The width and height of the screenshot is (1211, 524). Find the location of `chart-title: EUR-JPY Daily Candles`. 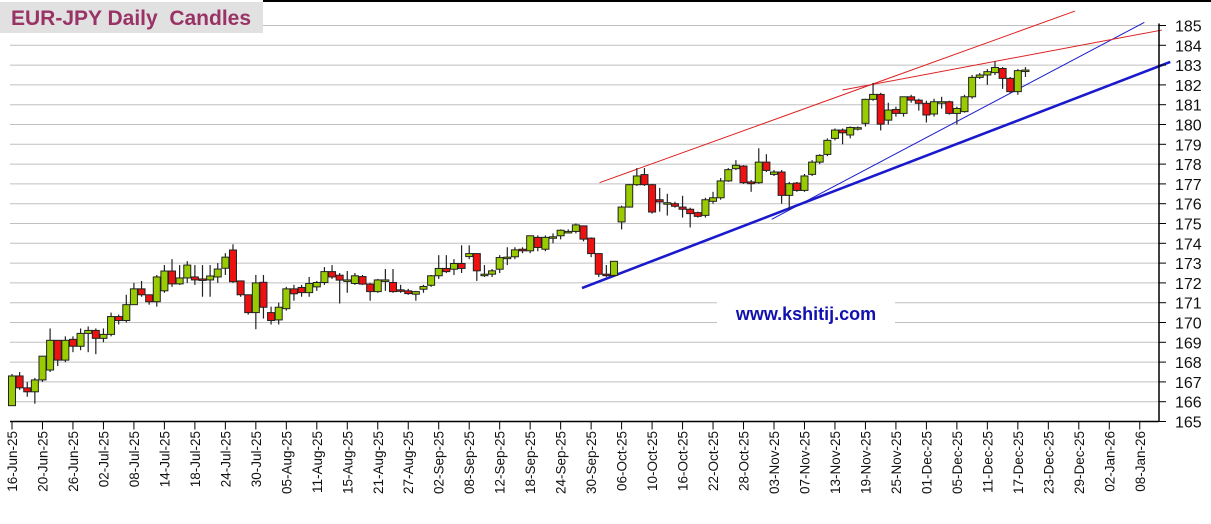

chart-title: EUR-JPY Daily Candles is located at coordinates (131, 18).